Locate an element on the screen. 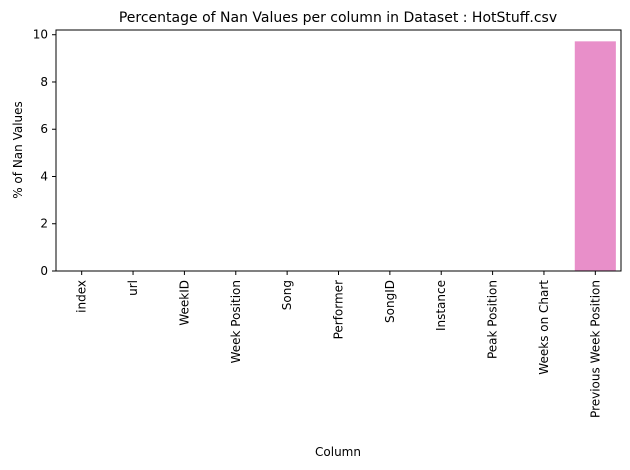  x-tick-label: Weeks on Chart is located at coordinates (544, 327).